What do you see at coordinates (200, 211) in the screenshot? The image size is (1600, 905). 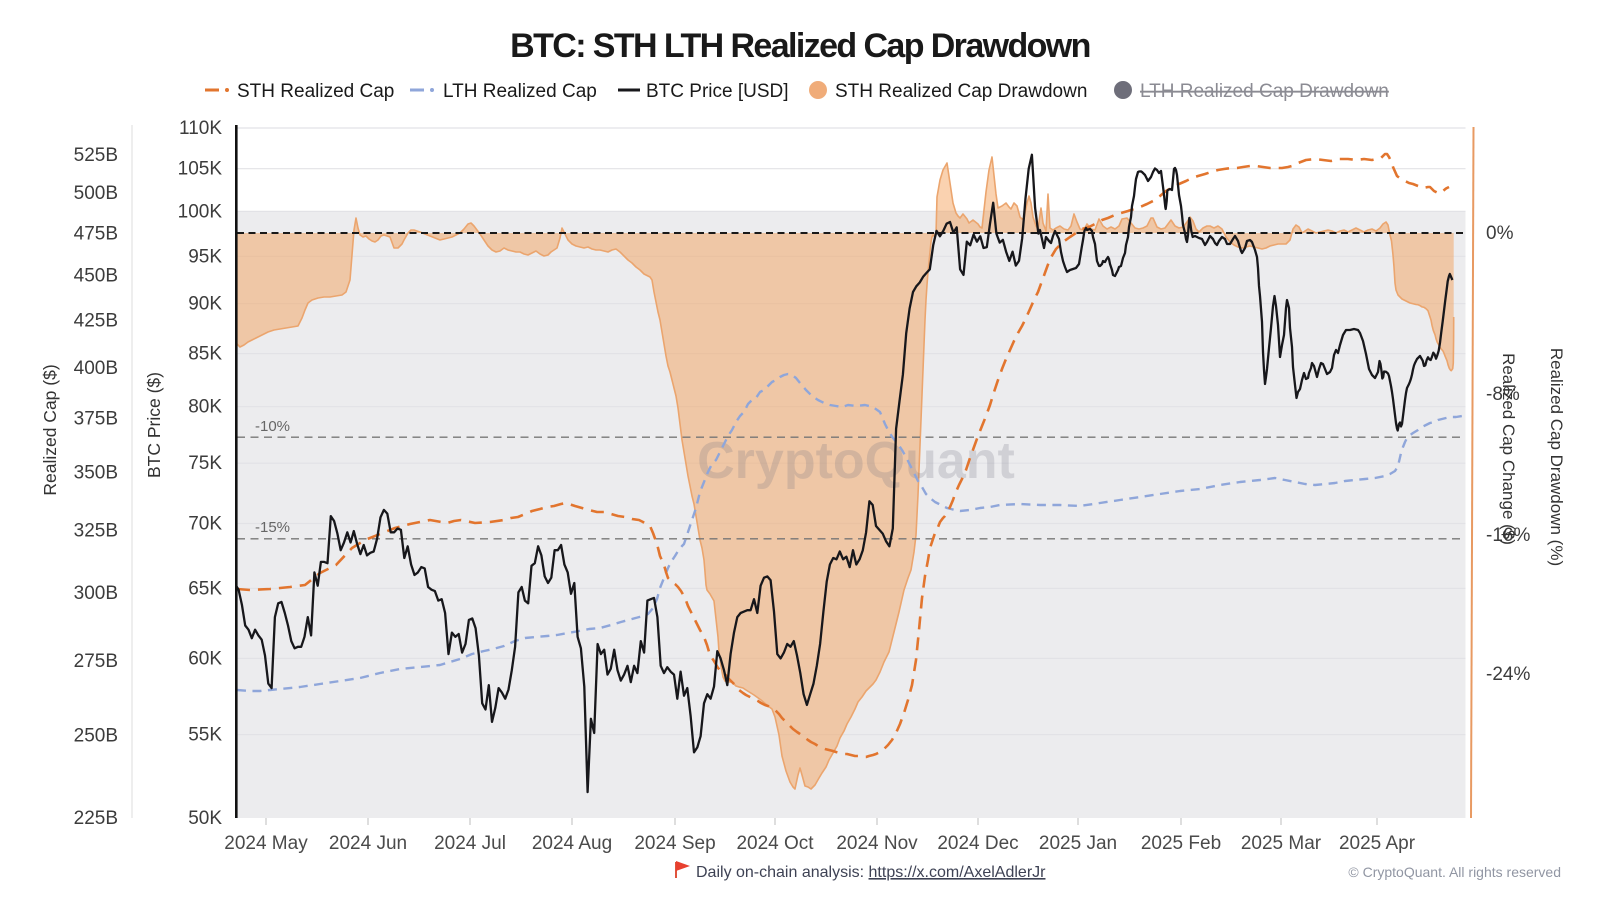 I see `svg-text: 100K` at bounding box center [200, 211].